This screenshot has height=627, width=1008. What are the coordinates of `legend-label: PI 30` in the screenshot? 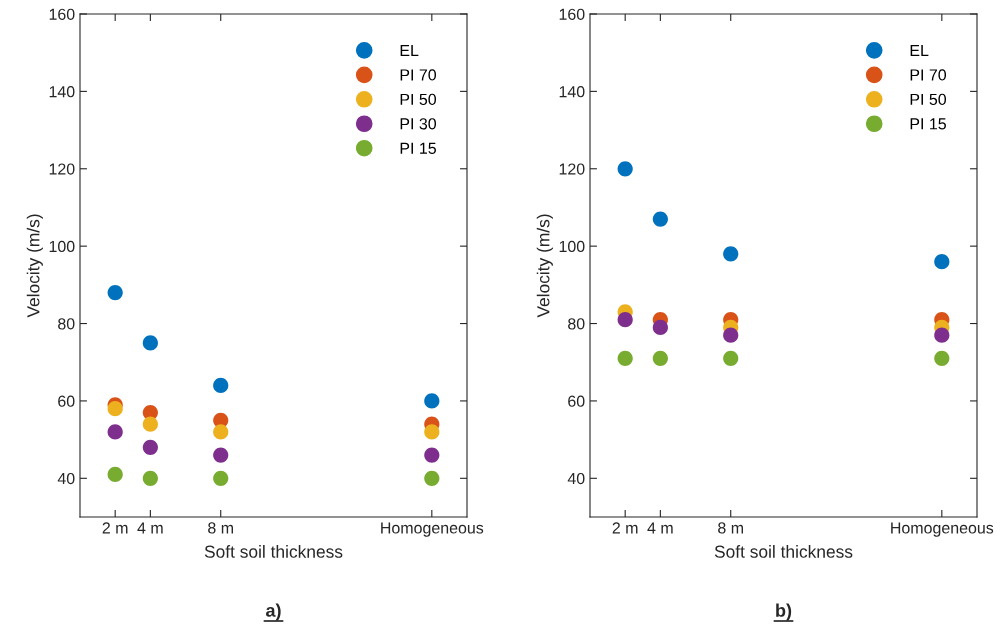 It's located at (418, 124).